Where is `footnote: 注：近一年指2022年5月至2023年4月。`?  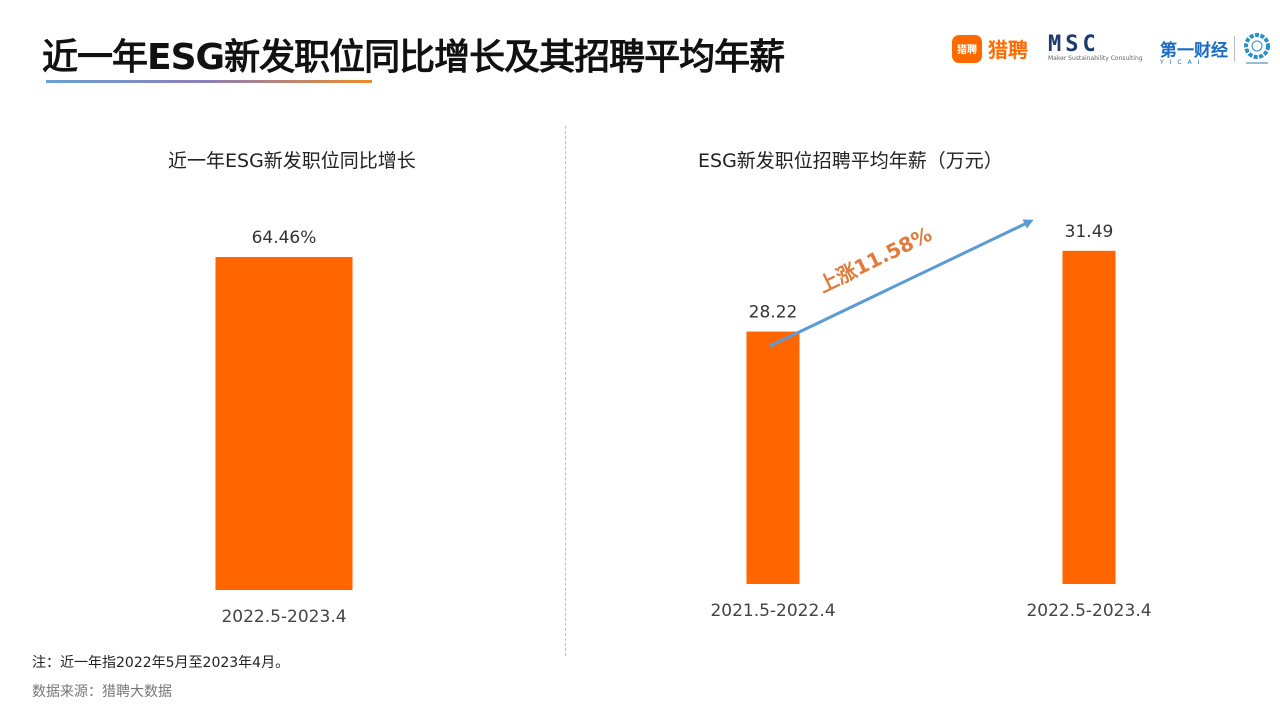
footnote: 注：近一年指2022年5月至2023年4月。 is located at coordinates (161, 663).